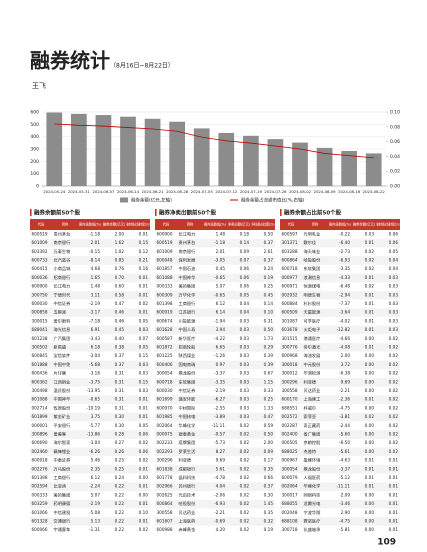 The image size is (427, 552). I want to click on table-cell: 华峰化学, so click(187, 425).